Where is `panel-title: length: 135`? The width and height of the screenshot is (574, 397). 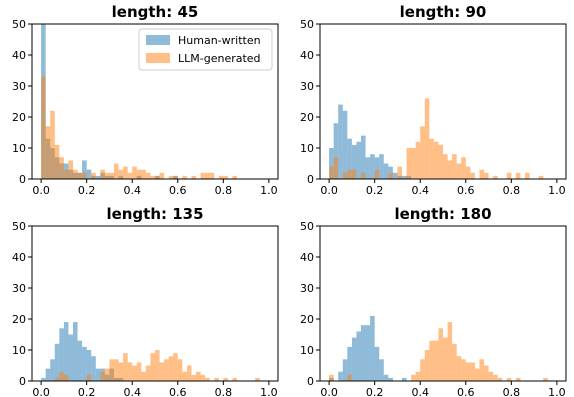
panel-title: length: 135 is located at coordinates (154, 214).